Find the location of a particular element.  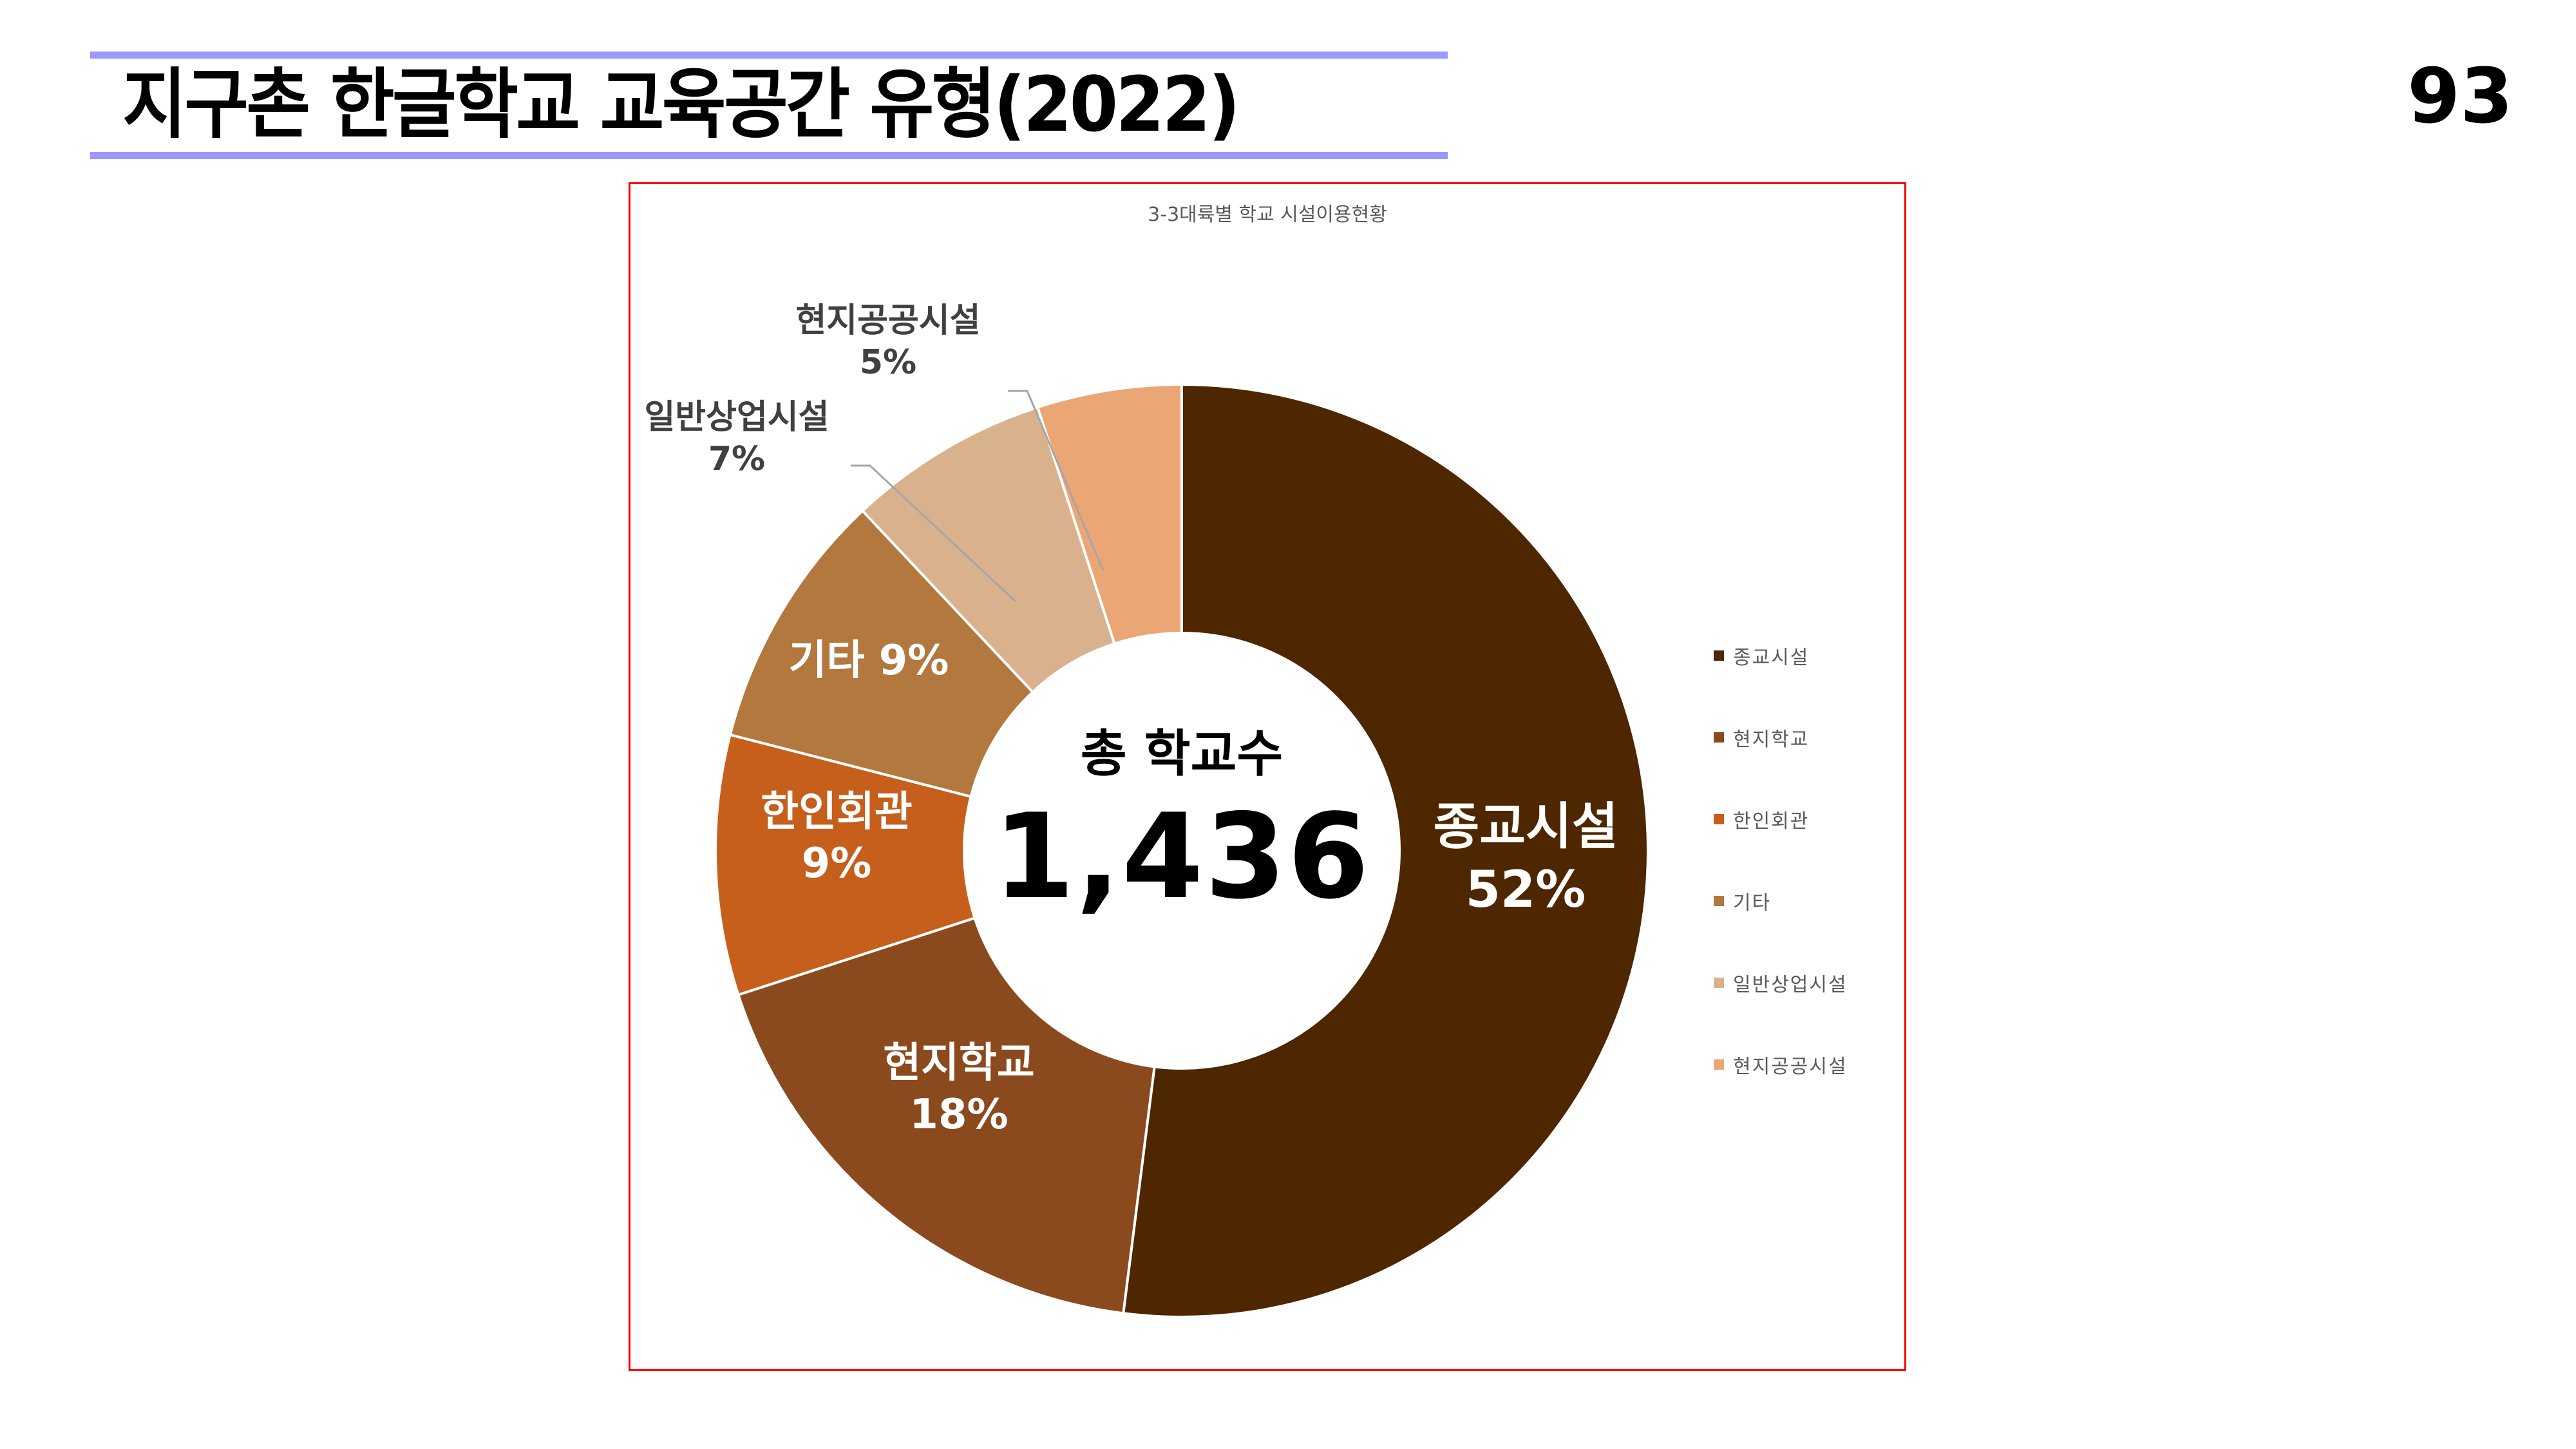

slice-percent: 18% is located at coordinates (959, 1115).